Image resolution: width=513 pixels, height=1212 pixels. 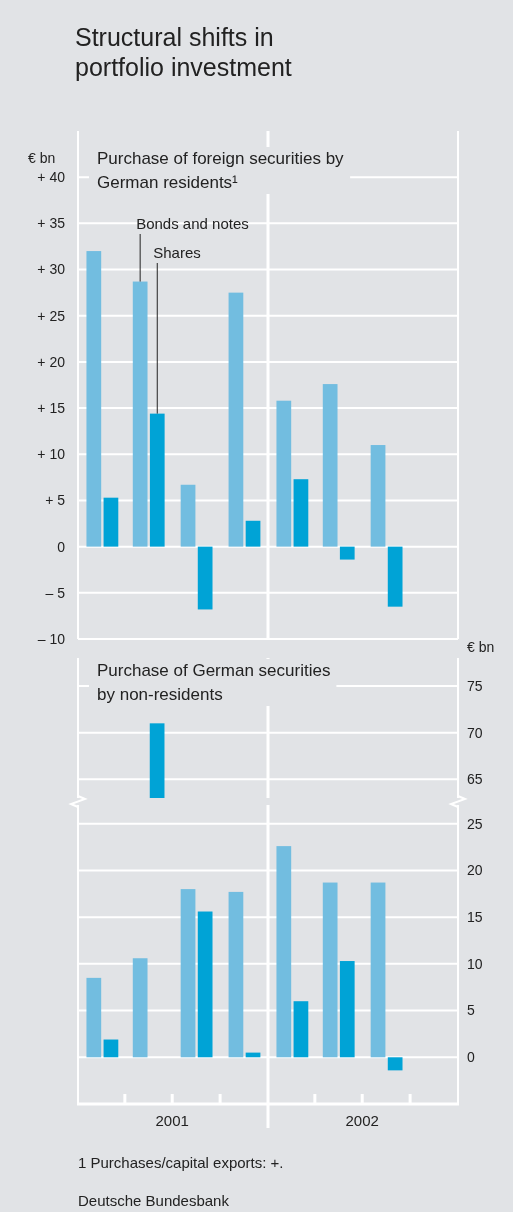 I want to click on text: 1 Purchases/capital exports: +., so click(x=181, y=1162).